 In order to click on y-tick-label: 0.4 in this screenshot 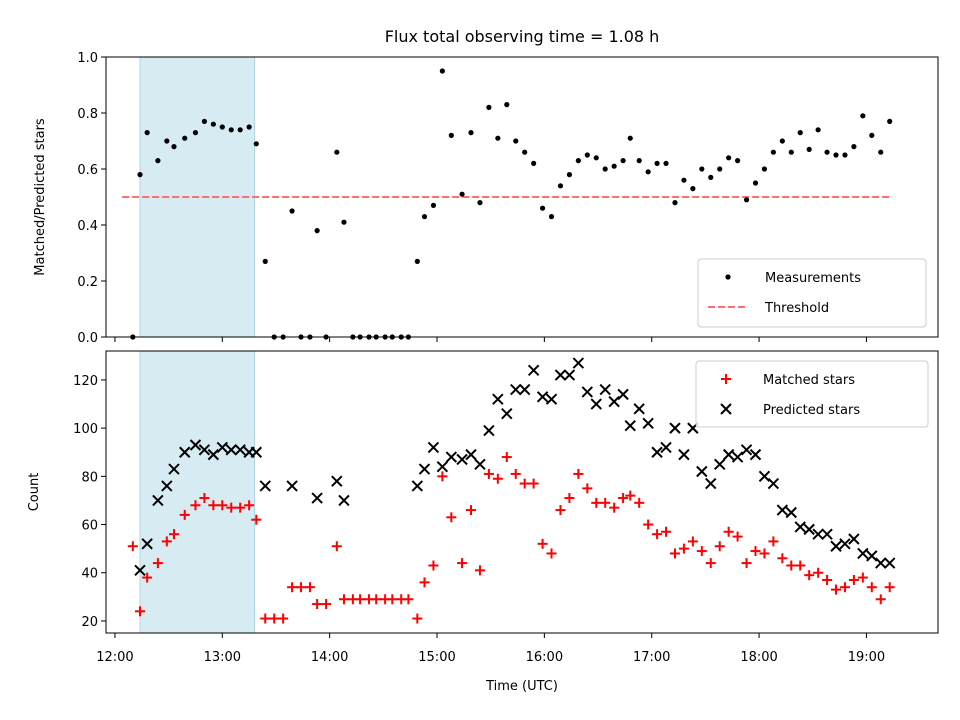, I will do `click(87, 226)`.